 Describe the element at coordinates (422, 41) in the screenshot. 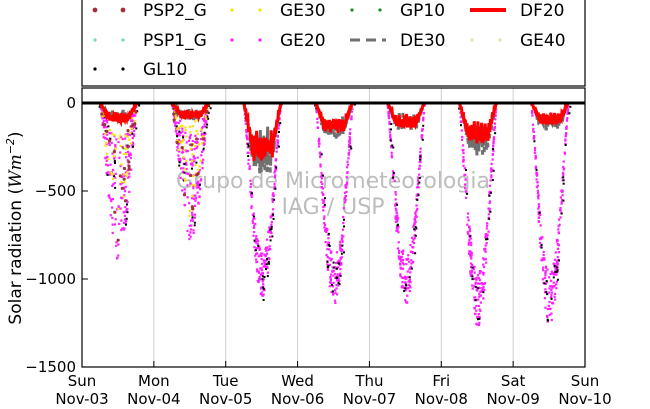

I see `legend-label: DE30` at that location.